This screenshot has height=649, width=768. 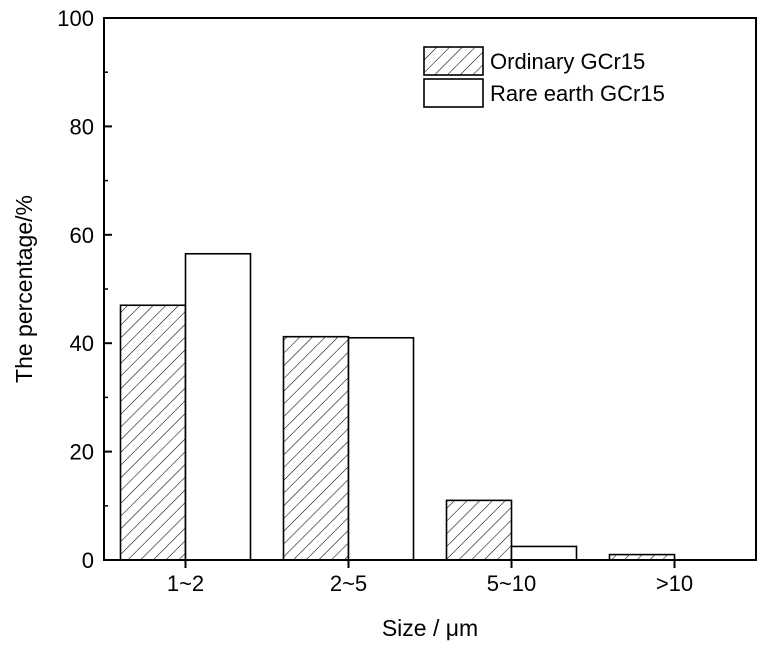 What do you see at coordinates (544, 77) in the screenshot?
I see `legend: Ordinary GCr15 Rare earth GCr15` at bounding box center [544, 77].